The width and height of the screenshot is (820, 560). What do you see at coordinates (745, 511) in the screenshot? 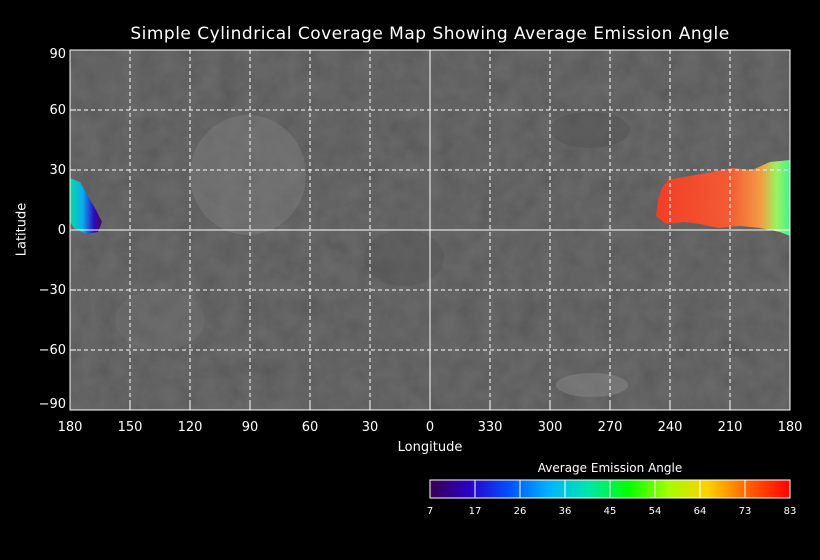
I see `colorbar-tick-label: 73` at bounding box center [745, 511].